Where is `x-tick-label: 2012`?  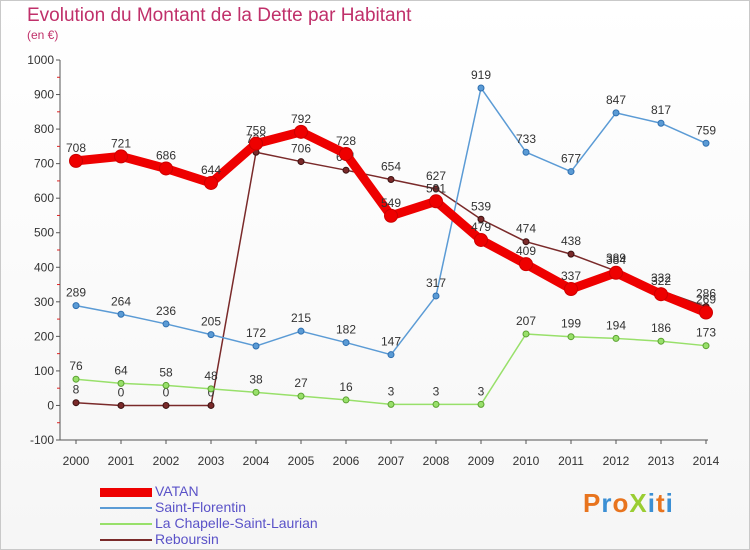 x-tick-label: 2012 is located at coordinates (616, 461).